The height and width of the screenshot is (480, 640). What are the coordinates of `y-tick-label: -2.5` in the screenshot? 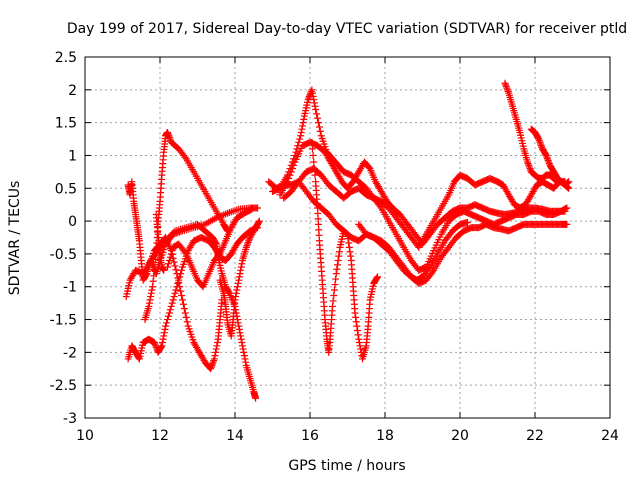 It's located at (63, 386).